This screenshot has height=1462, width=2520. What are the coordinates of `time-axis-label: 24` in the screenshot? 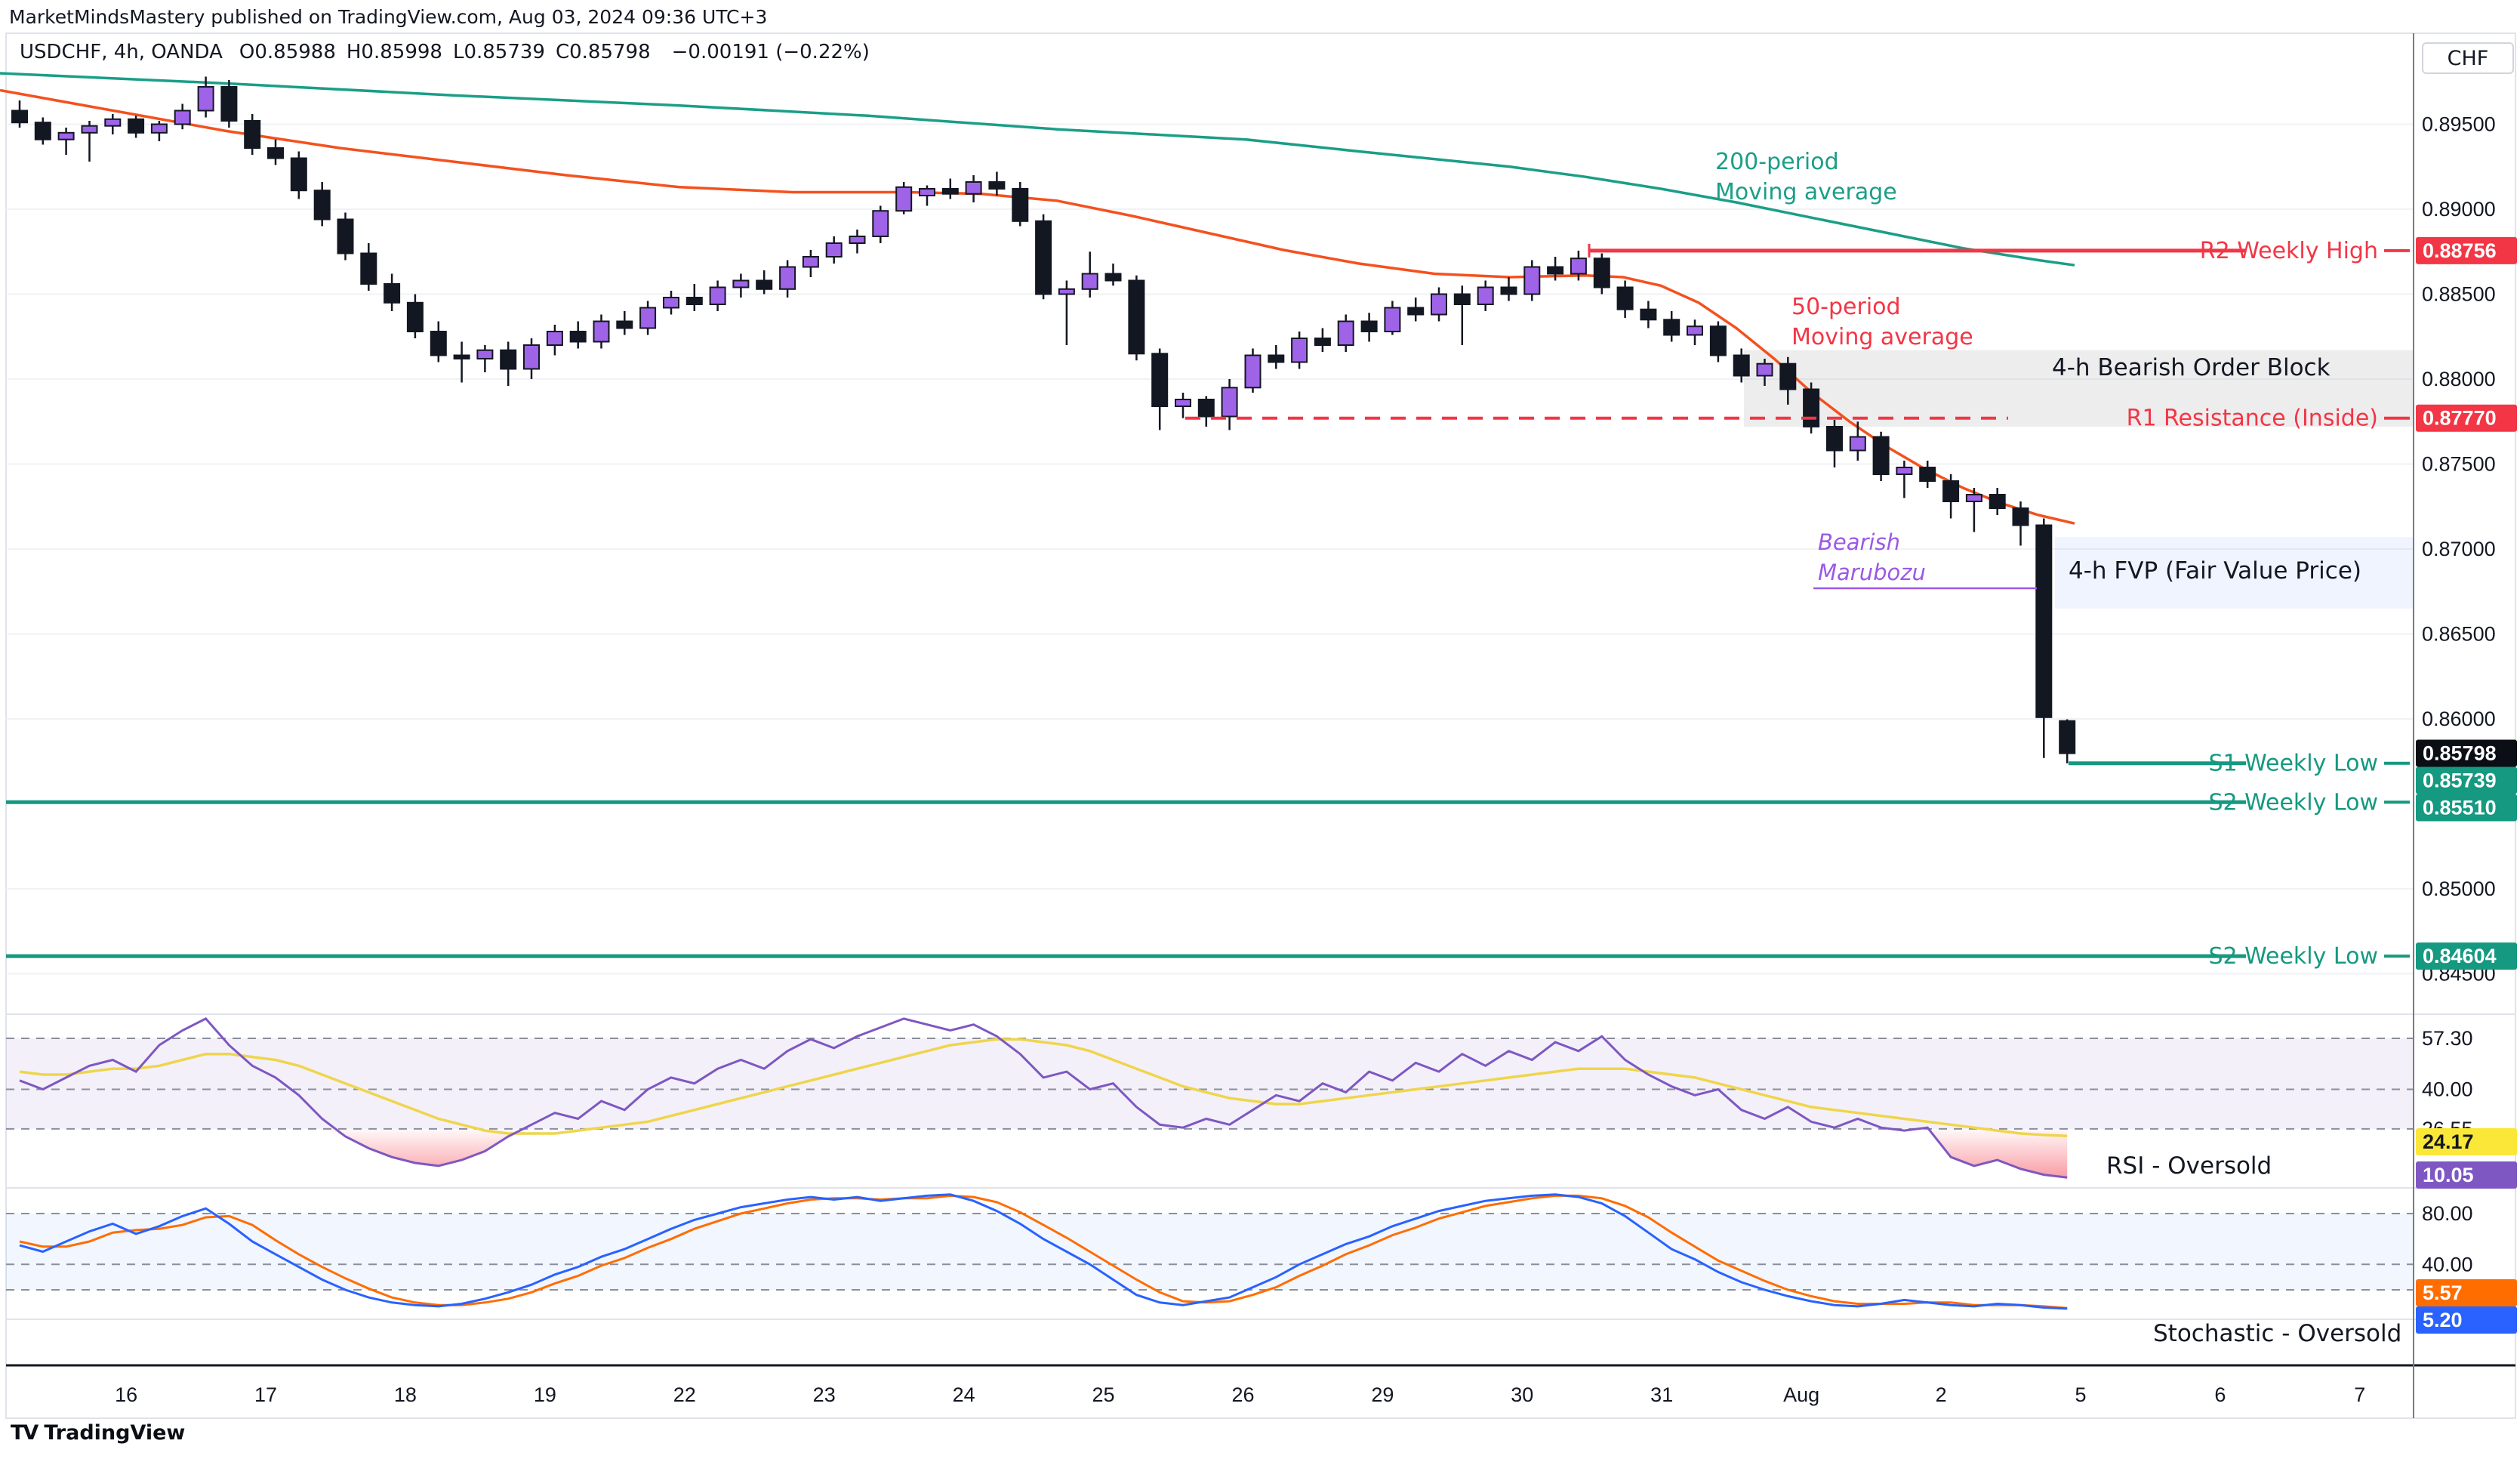 It's located at (964, 1394).